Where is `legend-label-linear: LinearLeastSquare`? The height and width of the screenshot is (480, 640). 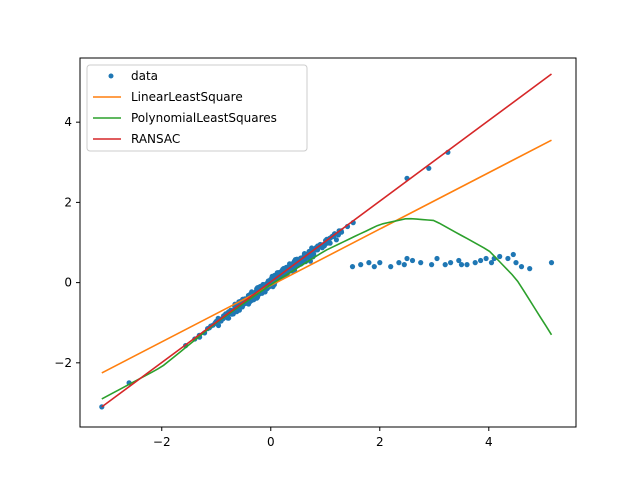 legend-label-linear: LinearLeastSquare is located at coordinates (187, 97).